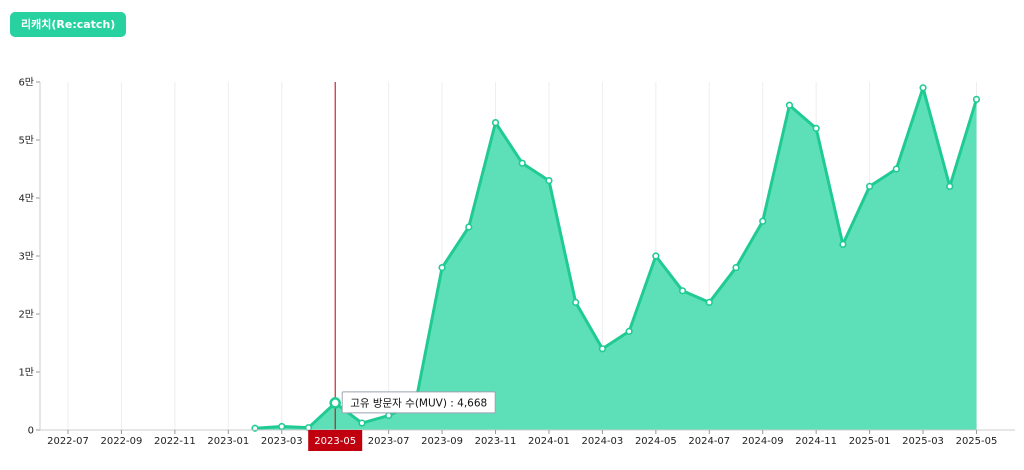  What do you see at coordinates (31, 431) in the screenshot?
I see `y-tick-label: 0` at bounding box center [31, 431].